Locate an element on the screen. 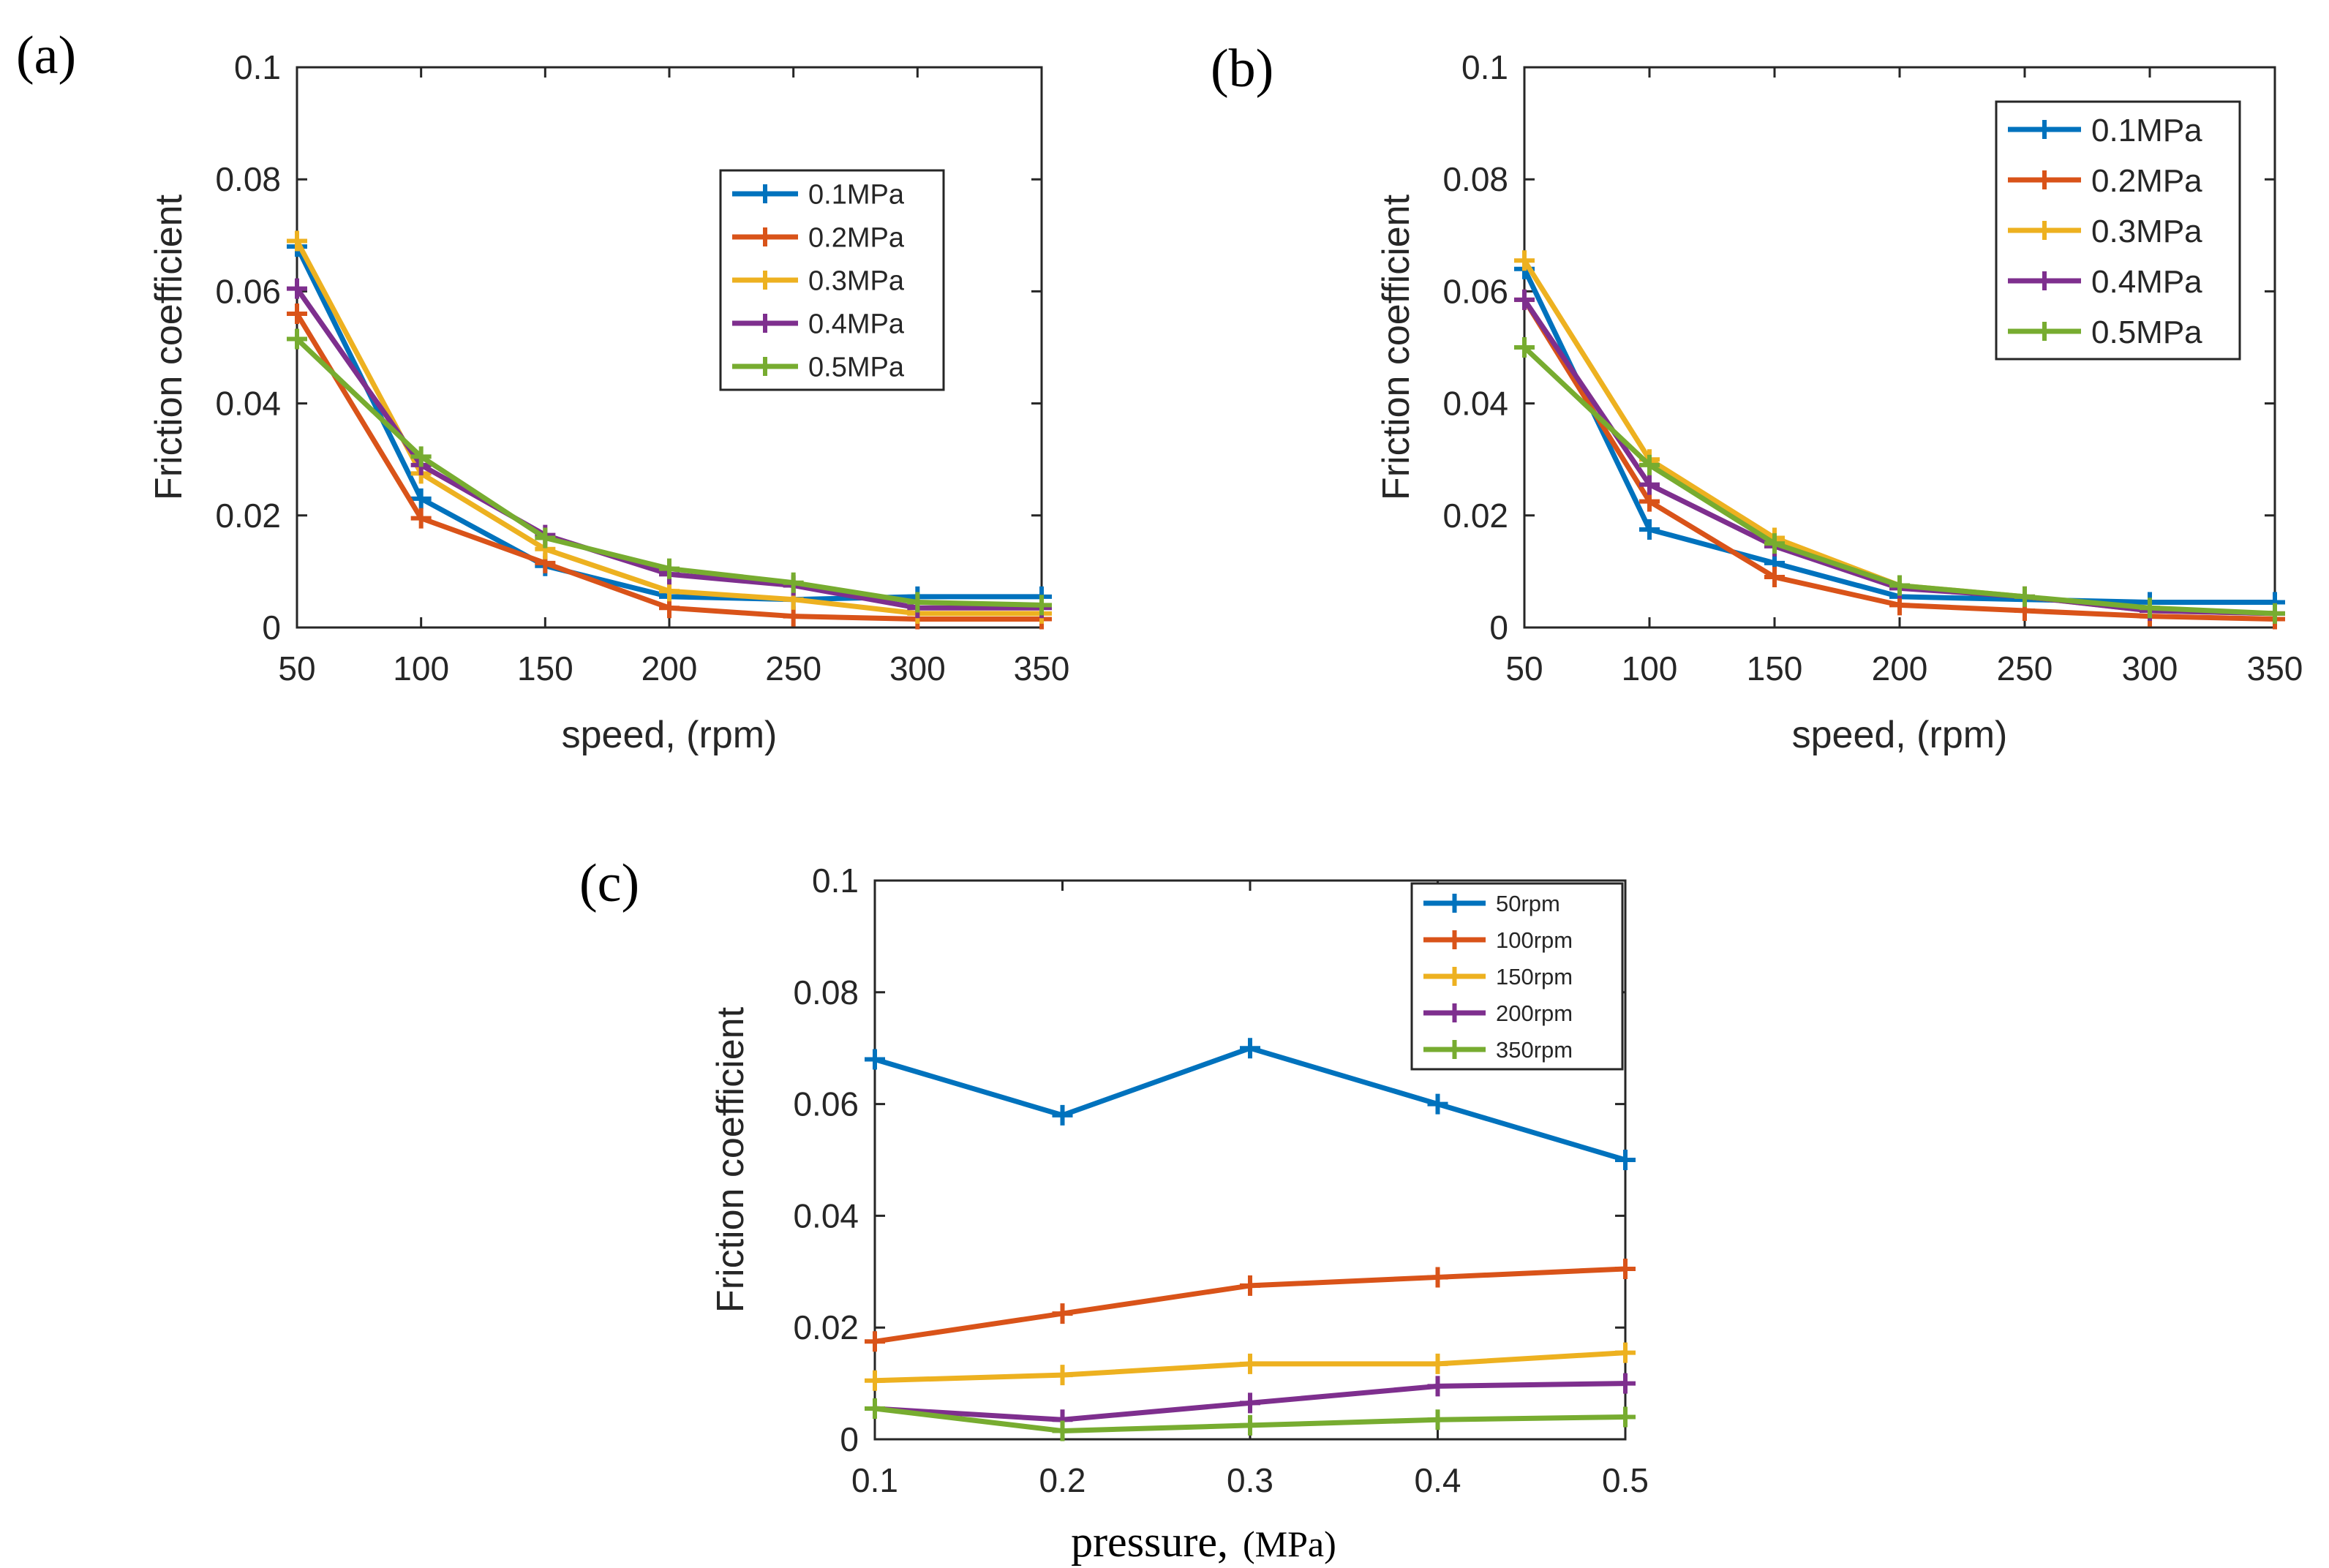 The image size is (2329, 1568). y-tick-label: 0.02 is located at coordinates (1475, 516).